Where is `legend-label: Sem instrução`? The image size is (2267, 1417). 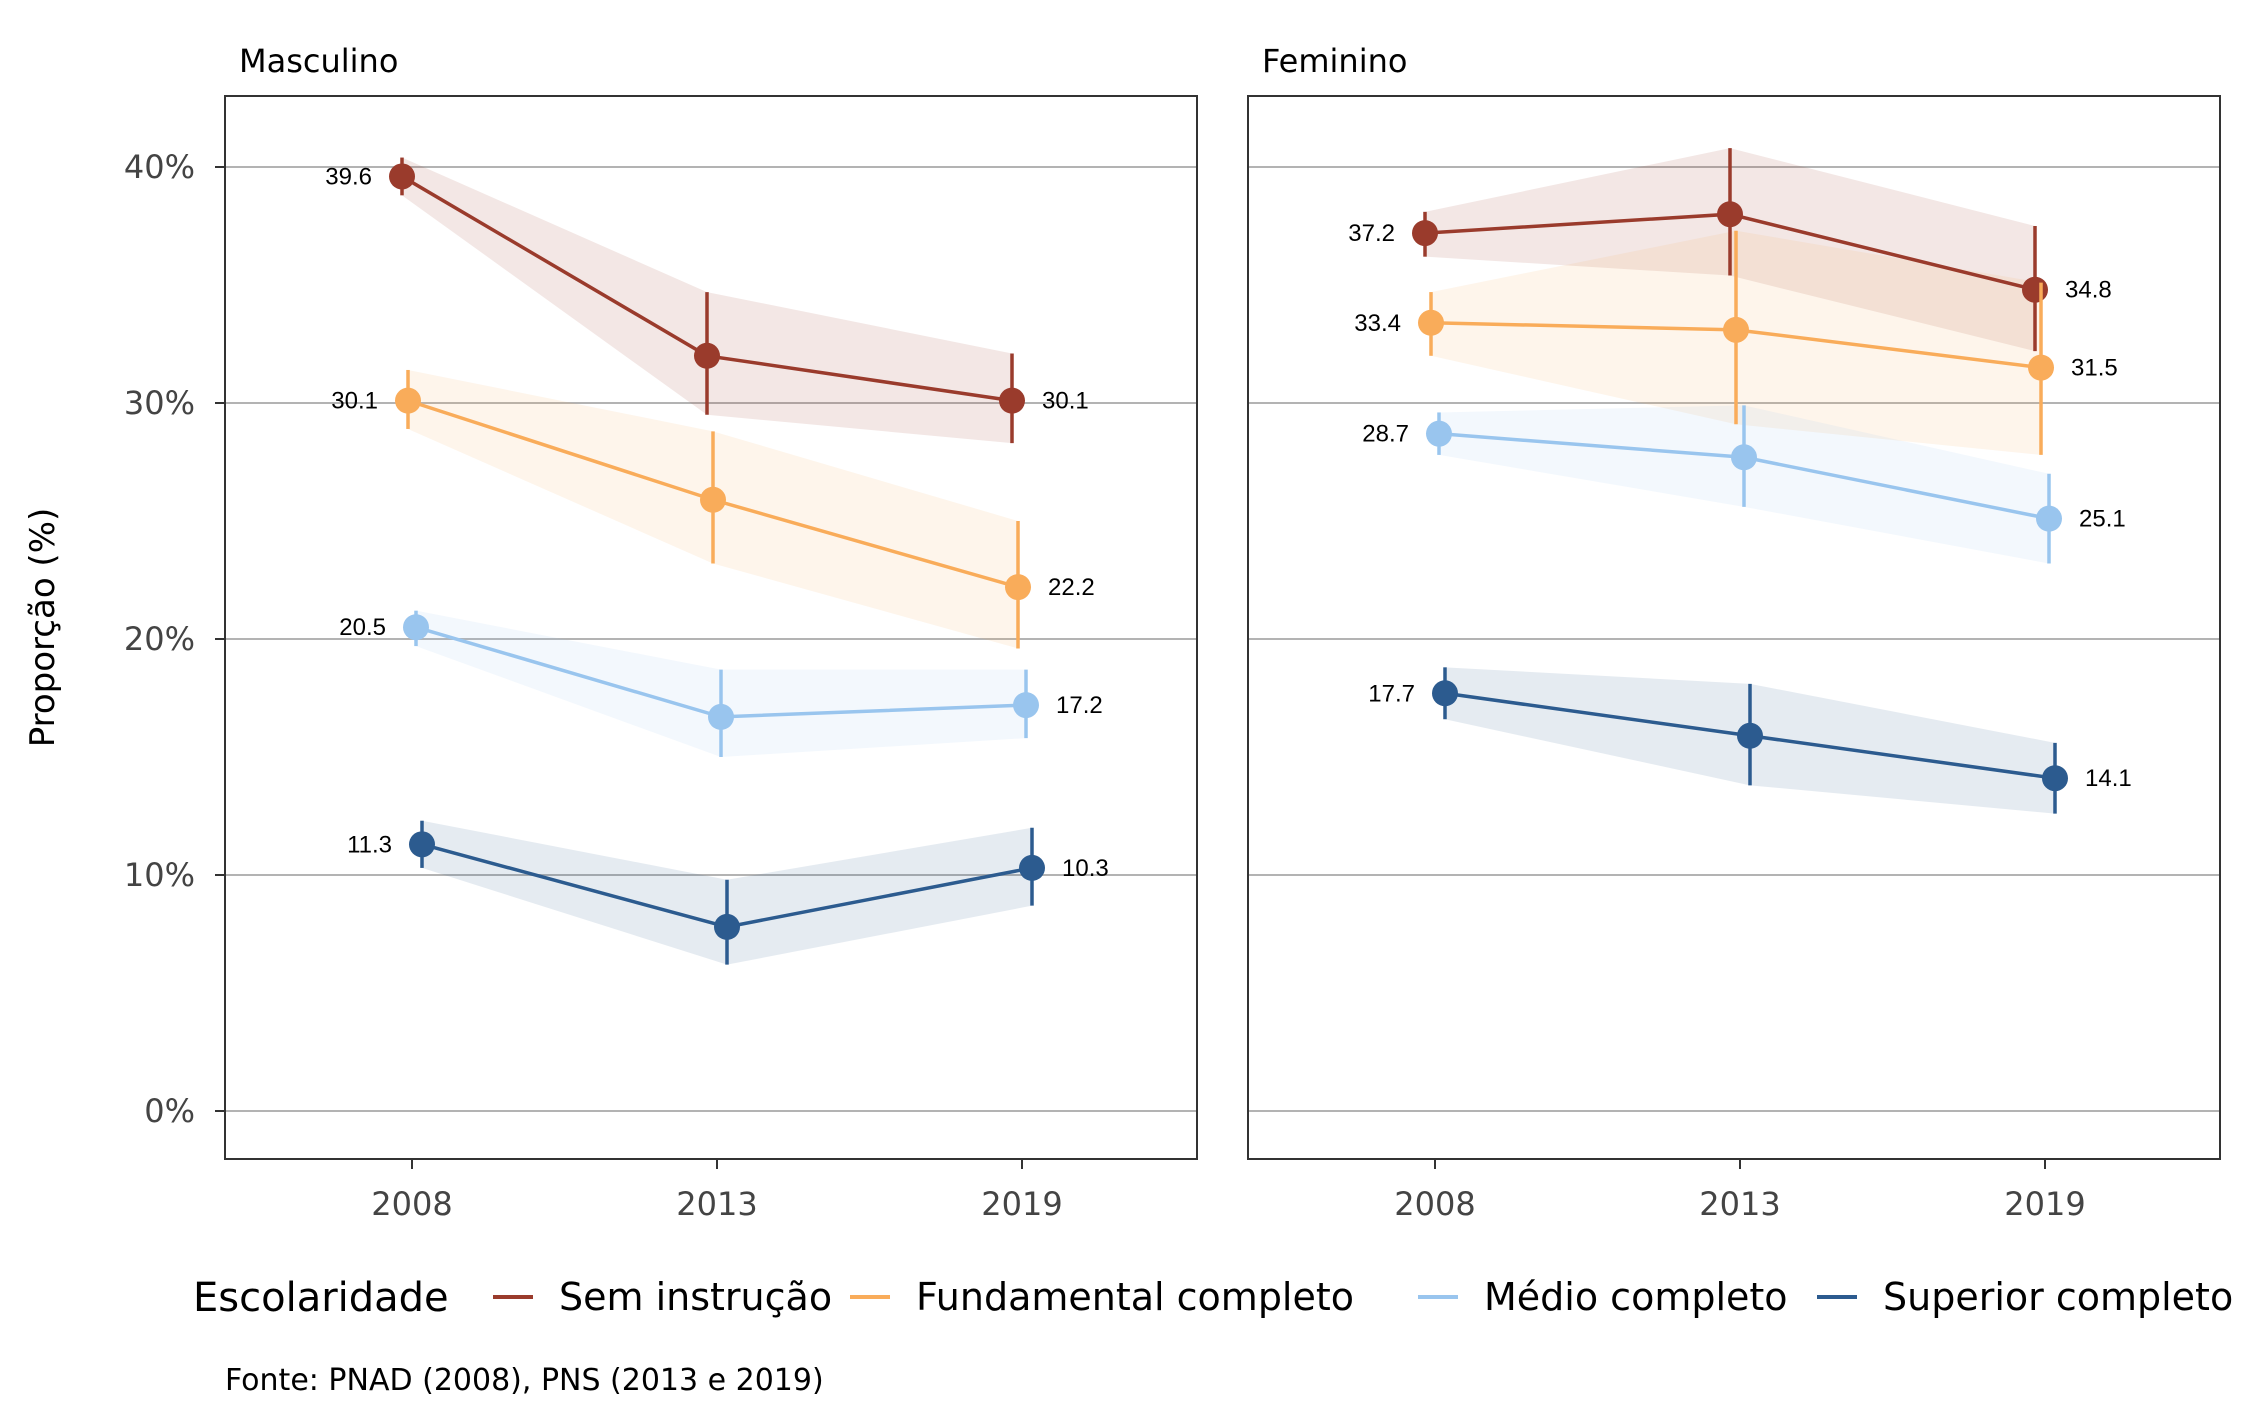 legend-label: Sem instrução is located at coordinates (695, 1297).